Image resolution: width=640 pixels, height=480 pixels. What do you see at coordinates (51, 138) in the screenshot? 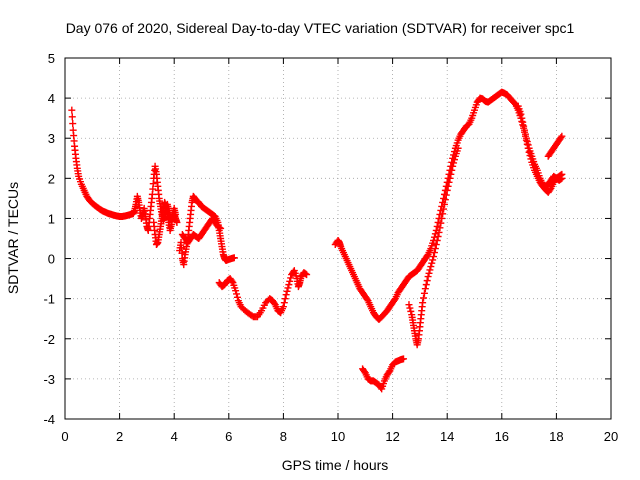
I see `y-tick-label: 3` at bounding box center [51, 138].